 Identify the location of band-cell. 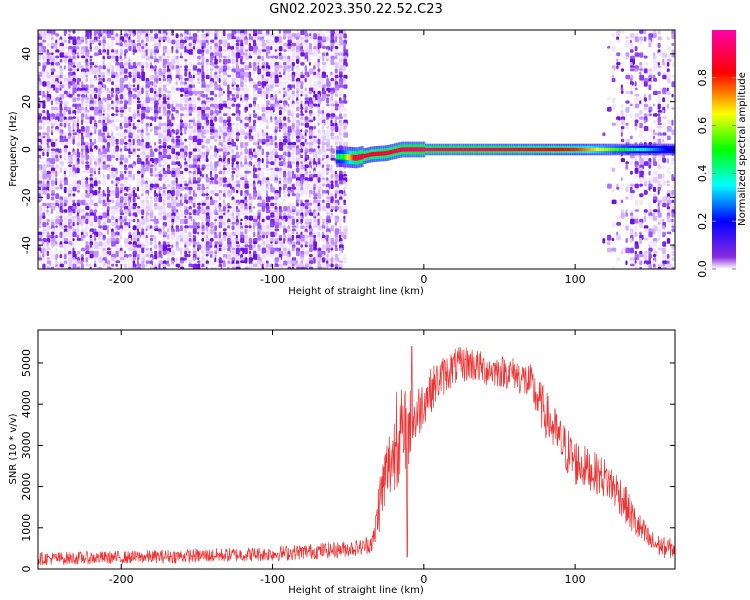
(433, 149).